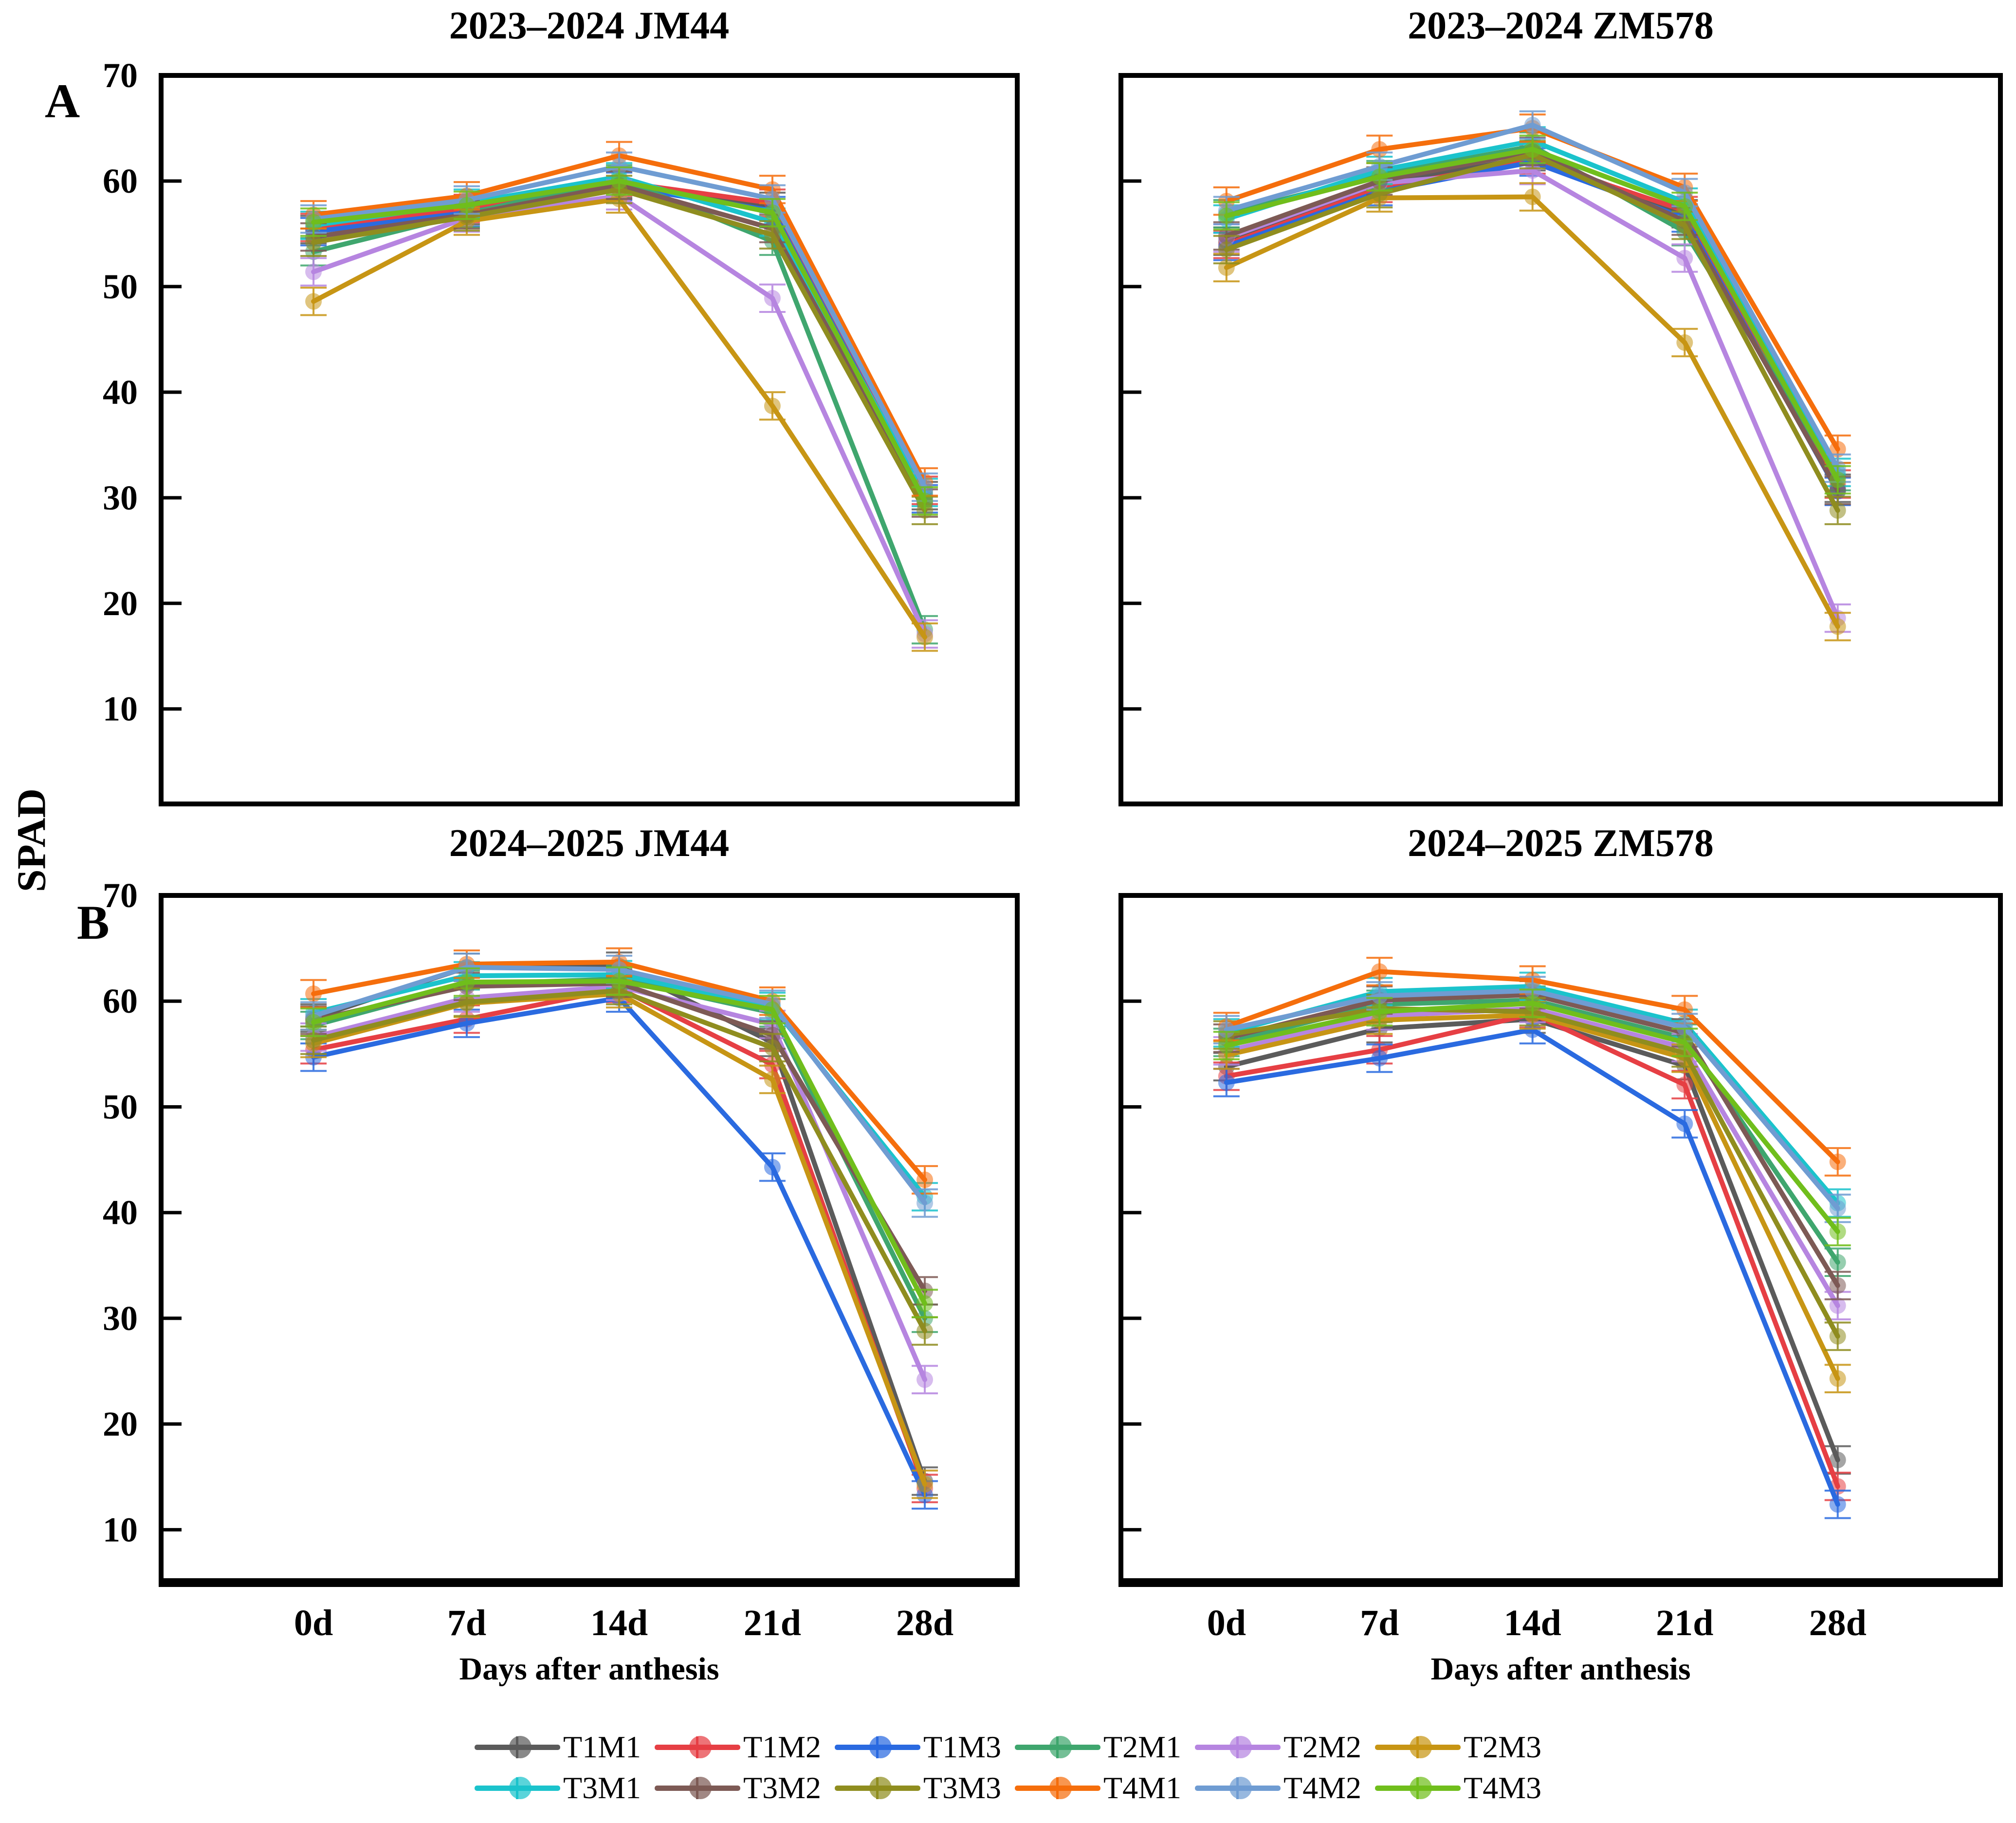 The height and width of the screenshot is (1823, 2016). I want to click on legend-item-T1M3: T1M3, so click(918, 1747).